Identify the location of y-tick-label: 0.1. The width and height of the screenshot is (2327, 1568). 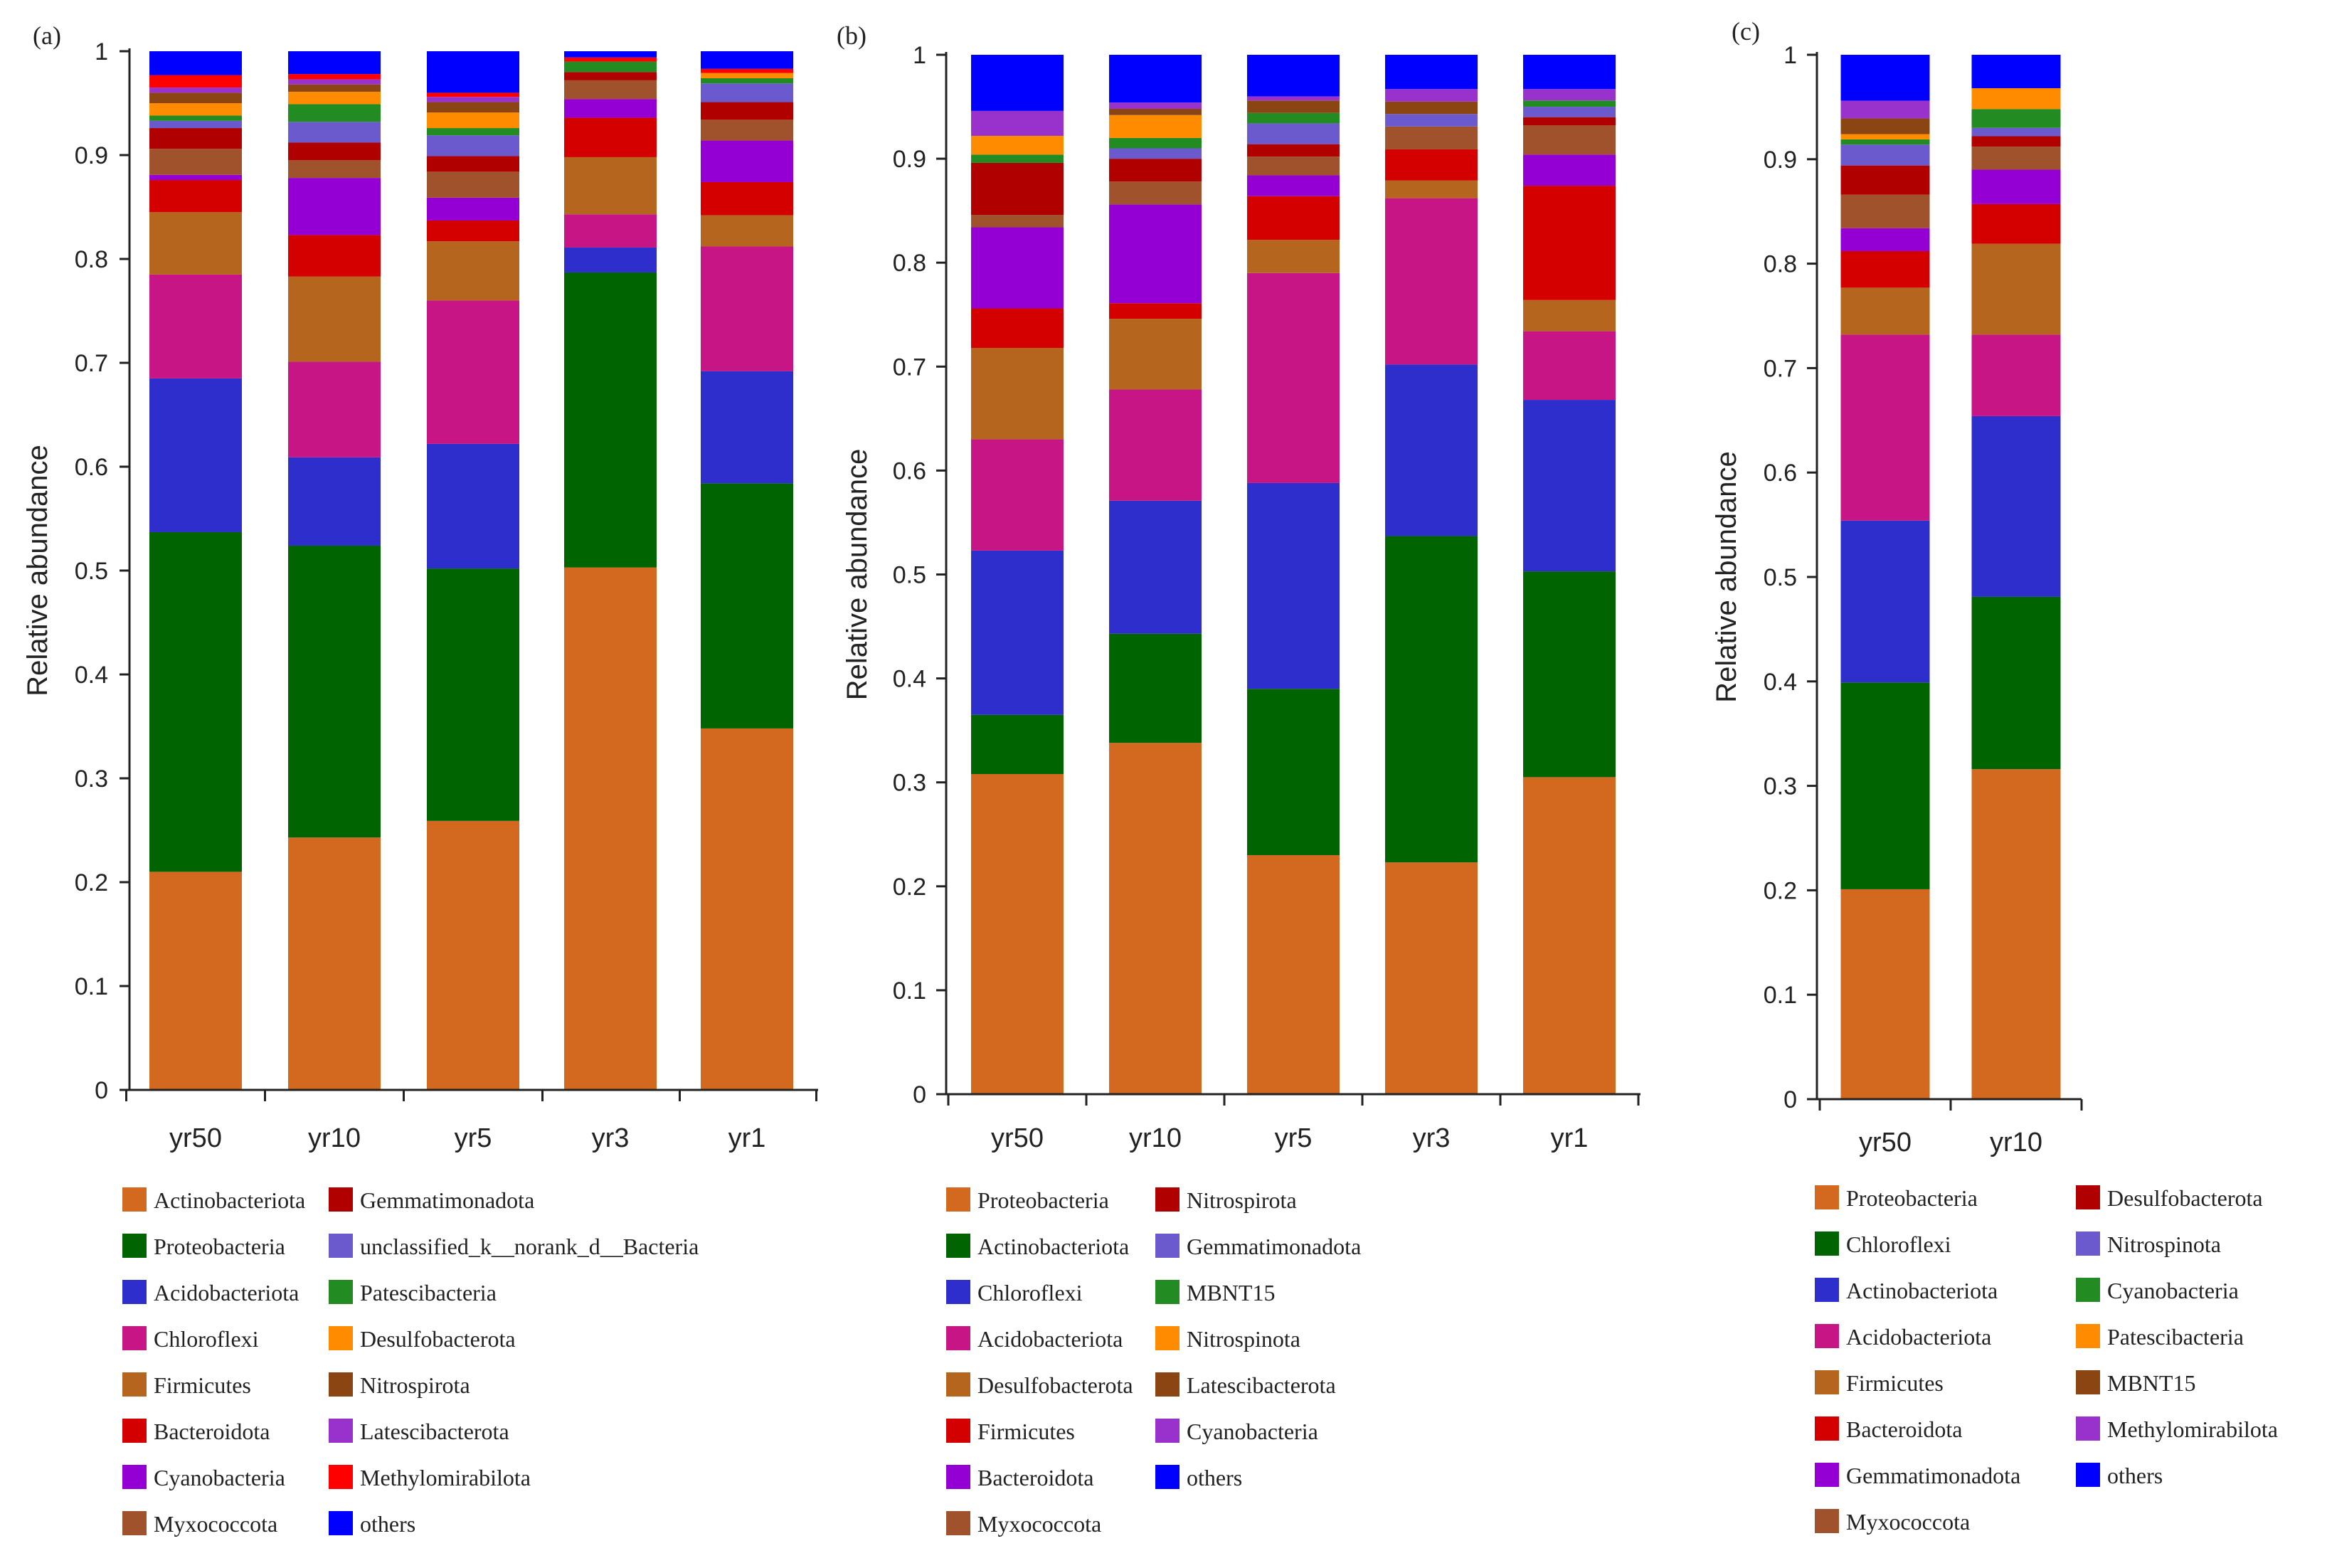
(92, 986).